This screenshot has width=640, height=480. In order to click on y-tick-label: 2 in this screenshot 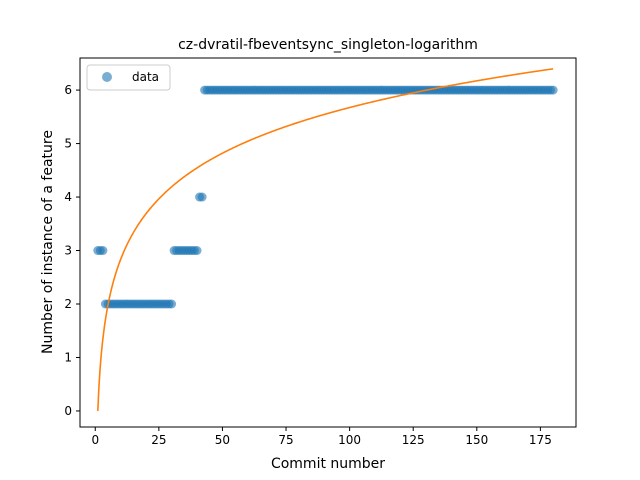, I will do `click(68, 304)`.